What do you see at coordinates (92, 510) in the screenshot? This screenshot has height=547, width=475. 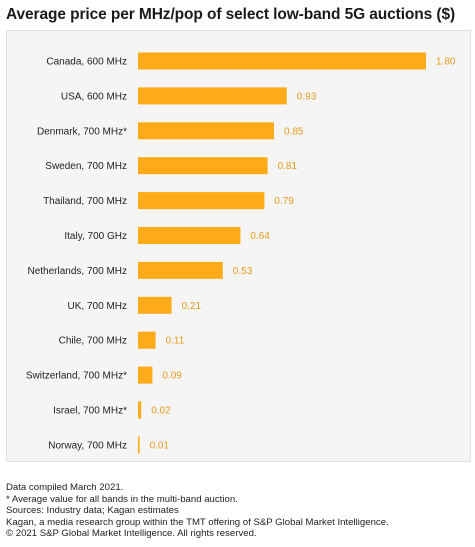 I see `footer-sources: Sources: Industry data; Kagan estimates` at bounding box center [92, 510].